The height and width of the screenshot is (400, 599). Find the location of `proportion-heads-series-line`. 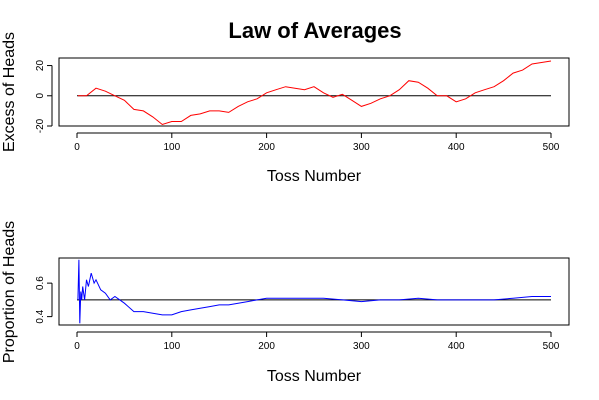

proportion-heads-series-line is located at coordinates (314, 291).